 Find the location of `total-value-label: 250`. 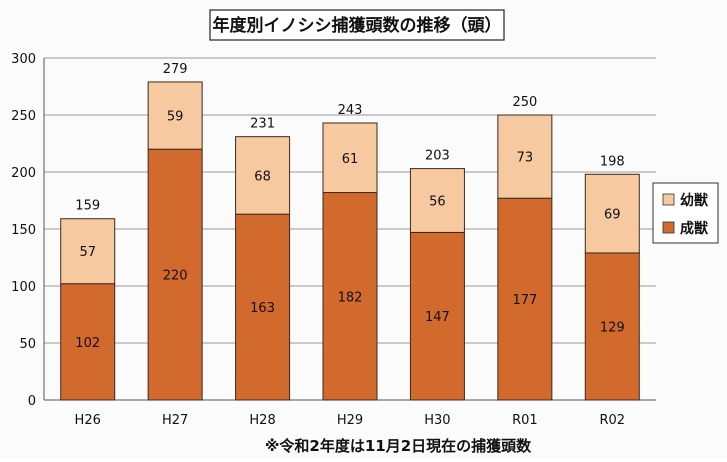

total-value-label: 250 is located at coordinates (524, 102).